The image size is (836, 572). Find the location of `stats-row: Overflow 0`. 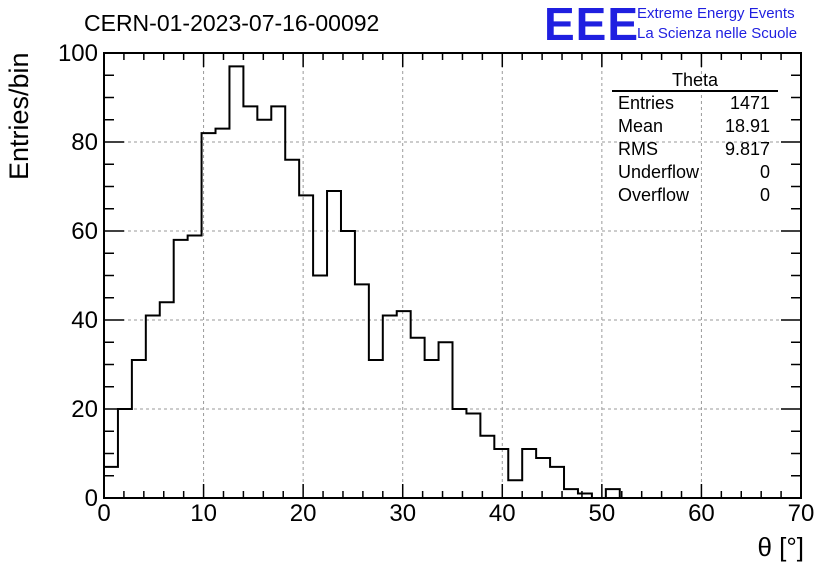

stats-row: Overflow 0 is located at coordinates (695, 195).